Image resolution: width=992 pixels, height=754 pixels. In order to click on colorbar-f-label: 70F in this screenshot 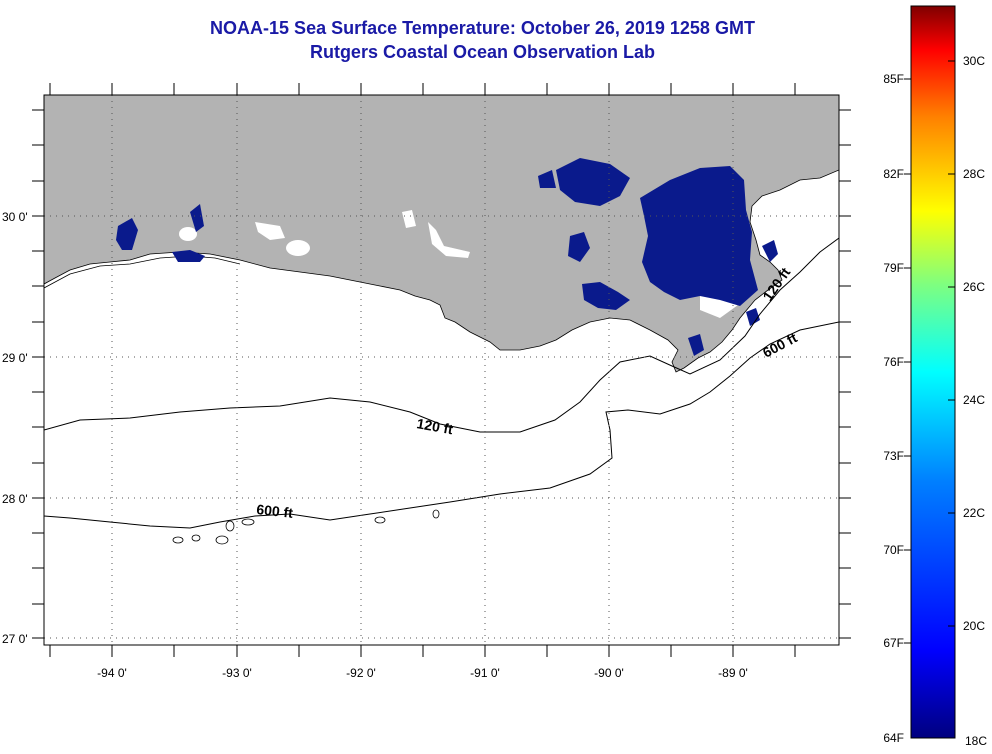, I will do `click(893, 550)`.